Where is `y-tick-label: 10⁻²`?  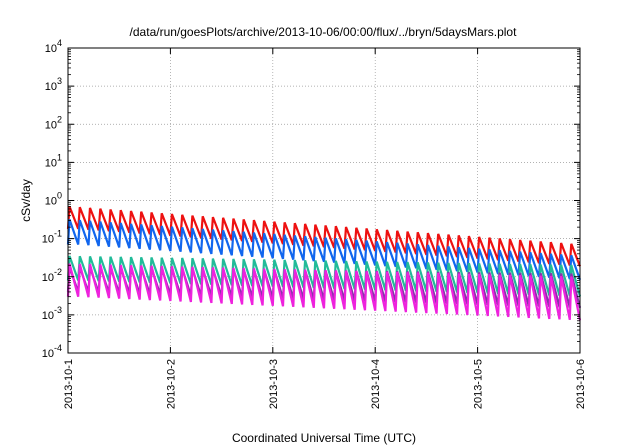 y-tick-label: 10⁻² is located at coordinates (52, 275).